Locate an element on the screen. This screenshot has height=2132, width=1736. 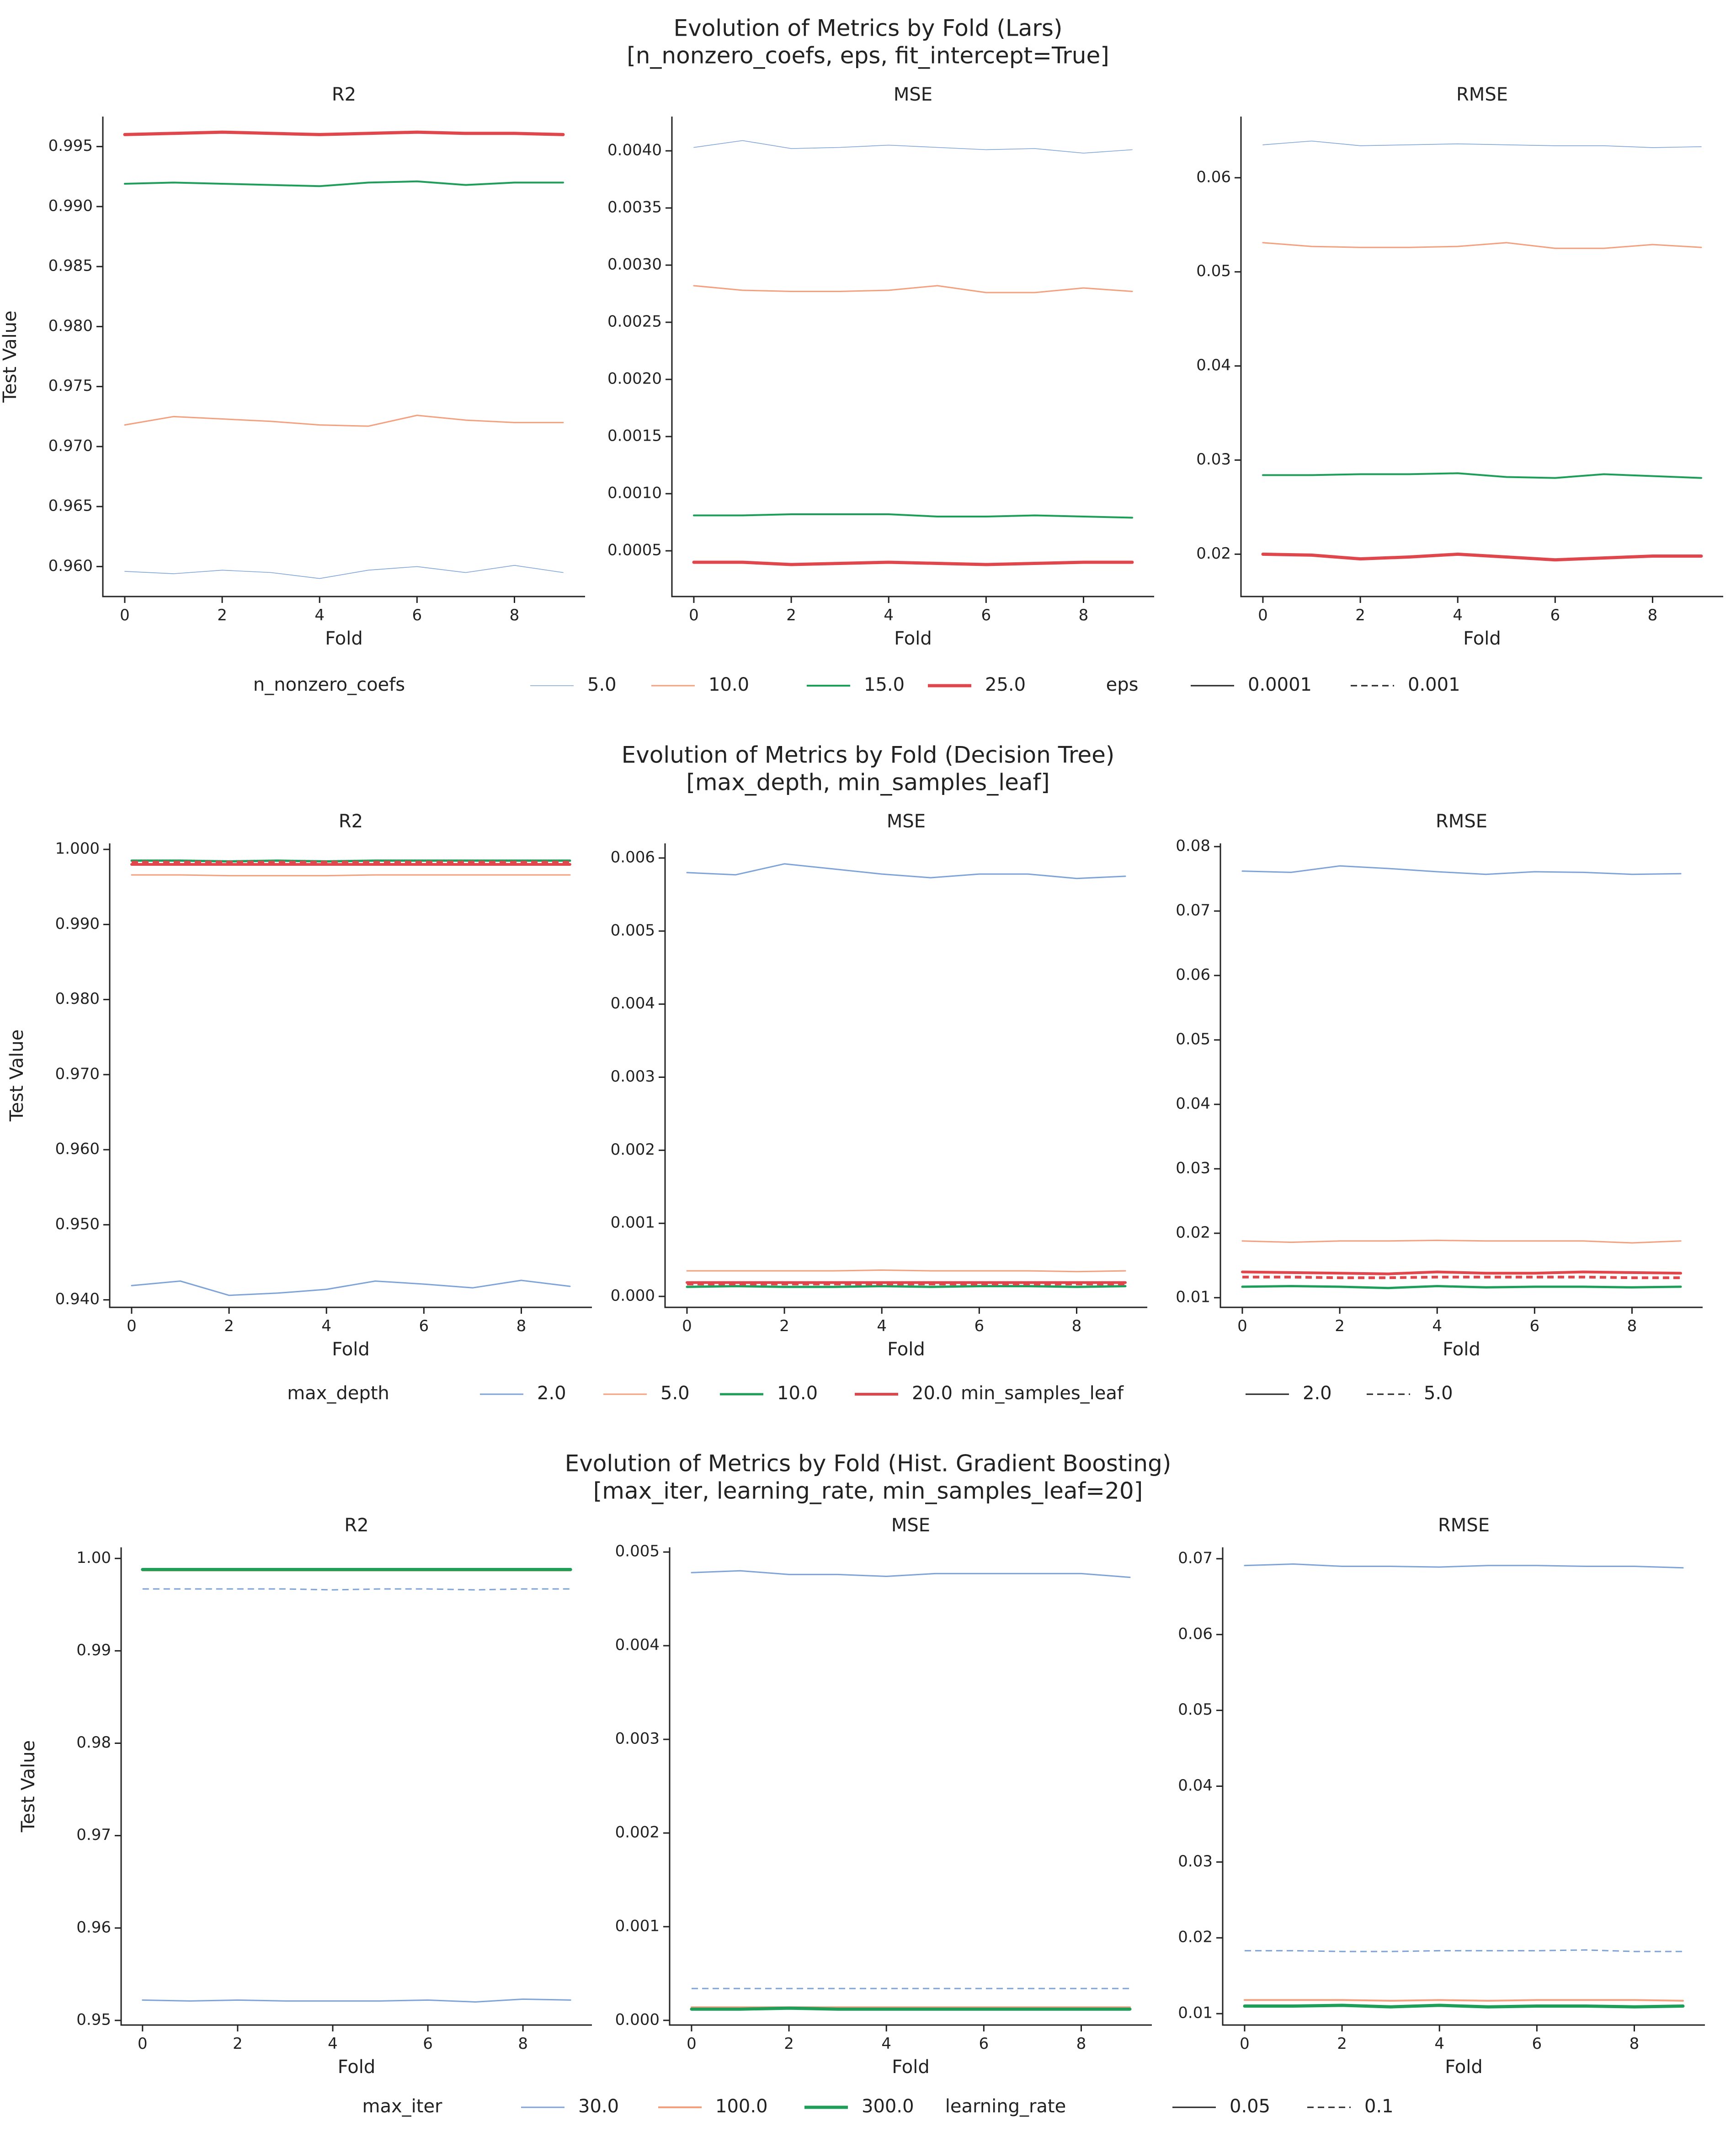
y-tick-label: 0.99 is located at coordinates (93, 1650).